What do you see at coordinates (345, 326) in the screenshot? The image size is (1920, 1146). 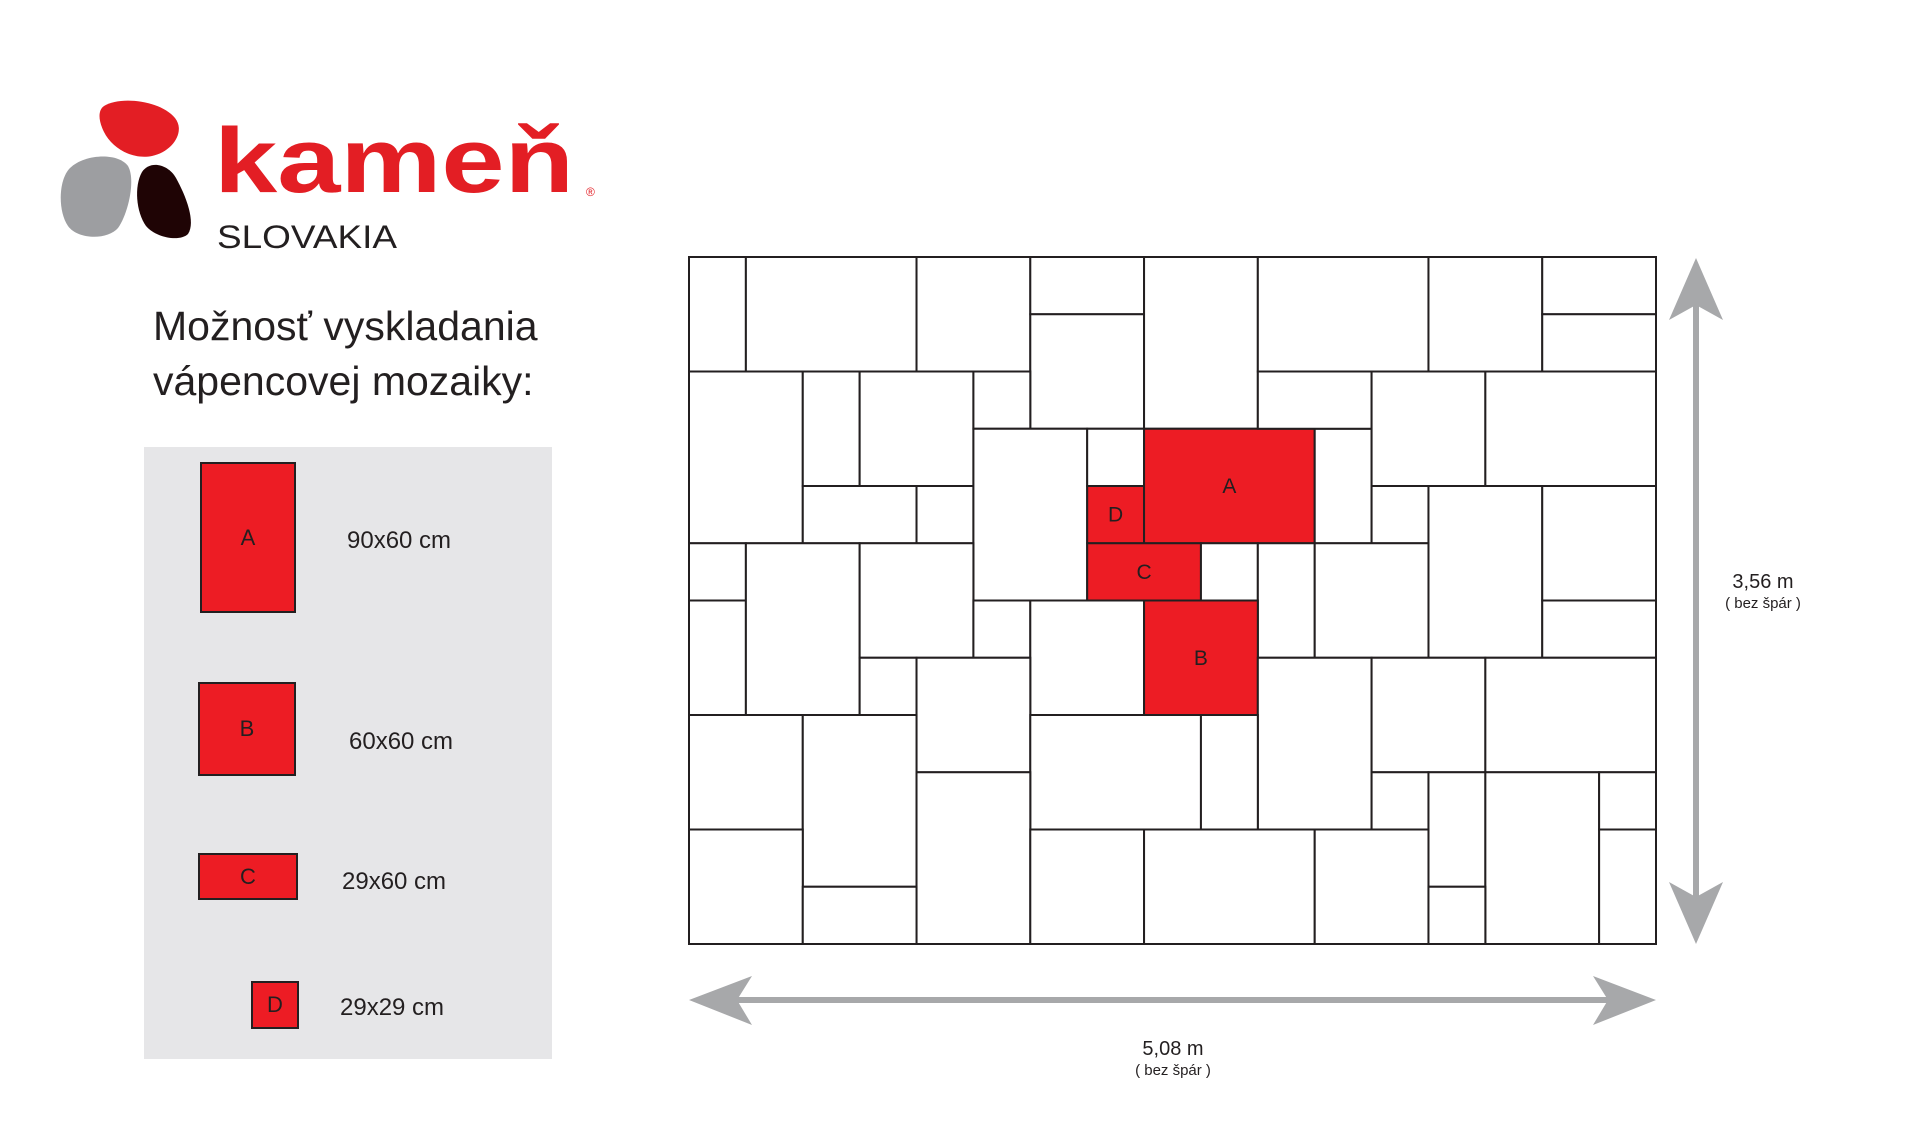 I see `heading-line-1: Možnosť vyskladania` at bounding box center [345, 326].